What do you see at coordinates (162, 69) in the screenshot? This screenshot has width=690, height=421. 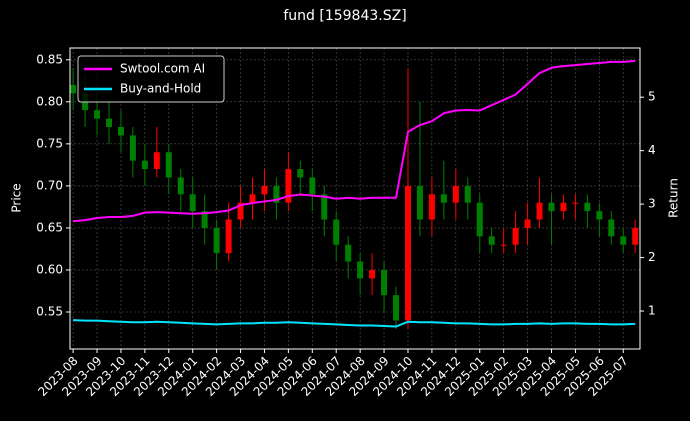 I see `legend-label: Swtool.com AI` at bounding box center [162, 69].